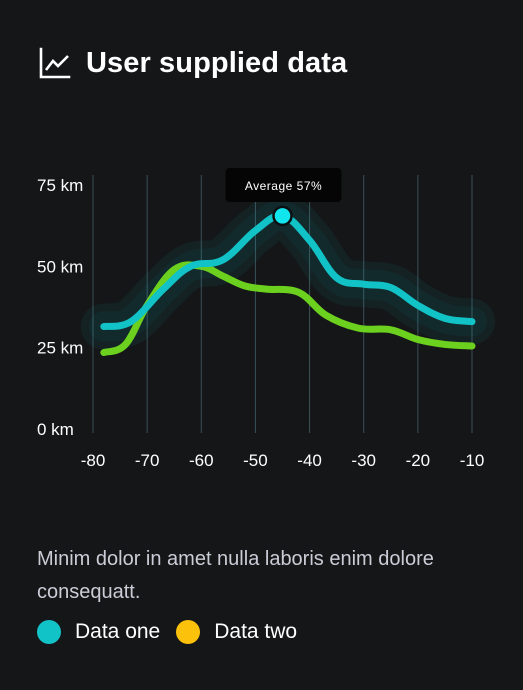 This screenshot has width=523, height=690. Describe the element at coordinates (60, 266) in the screenshot. I see `y-tick-label: 50 km` at that location.